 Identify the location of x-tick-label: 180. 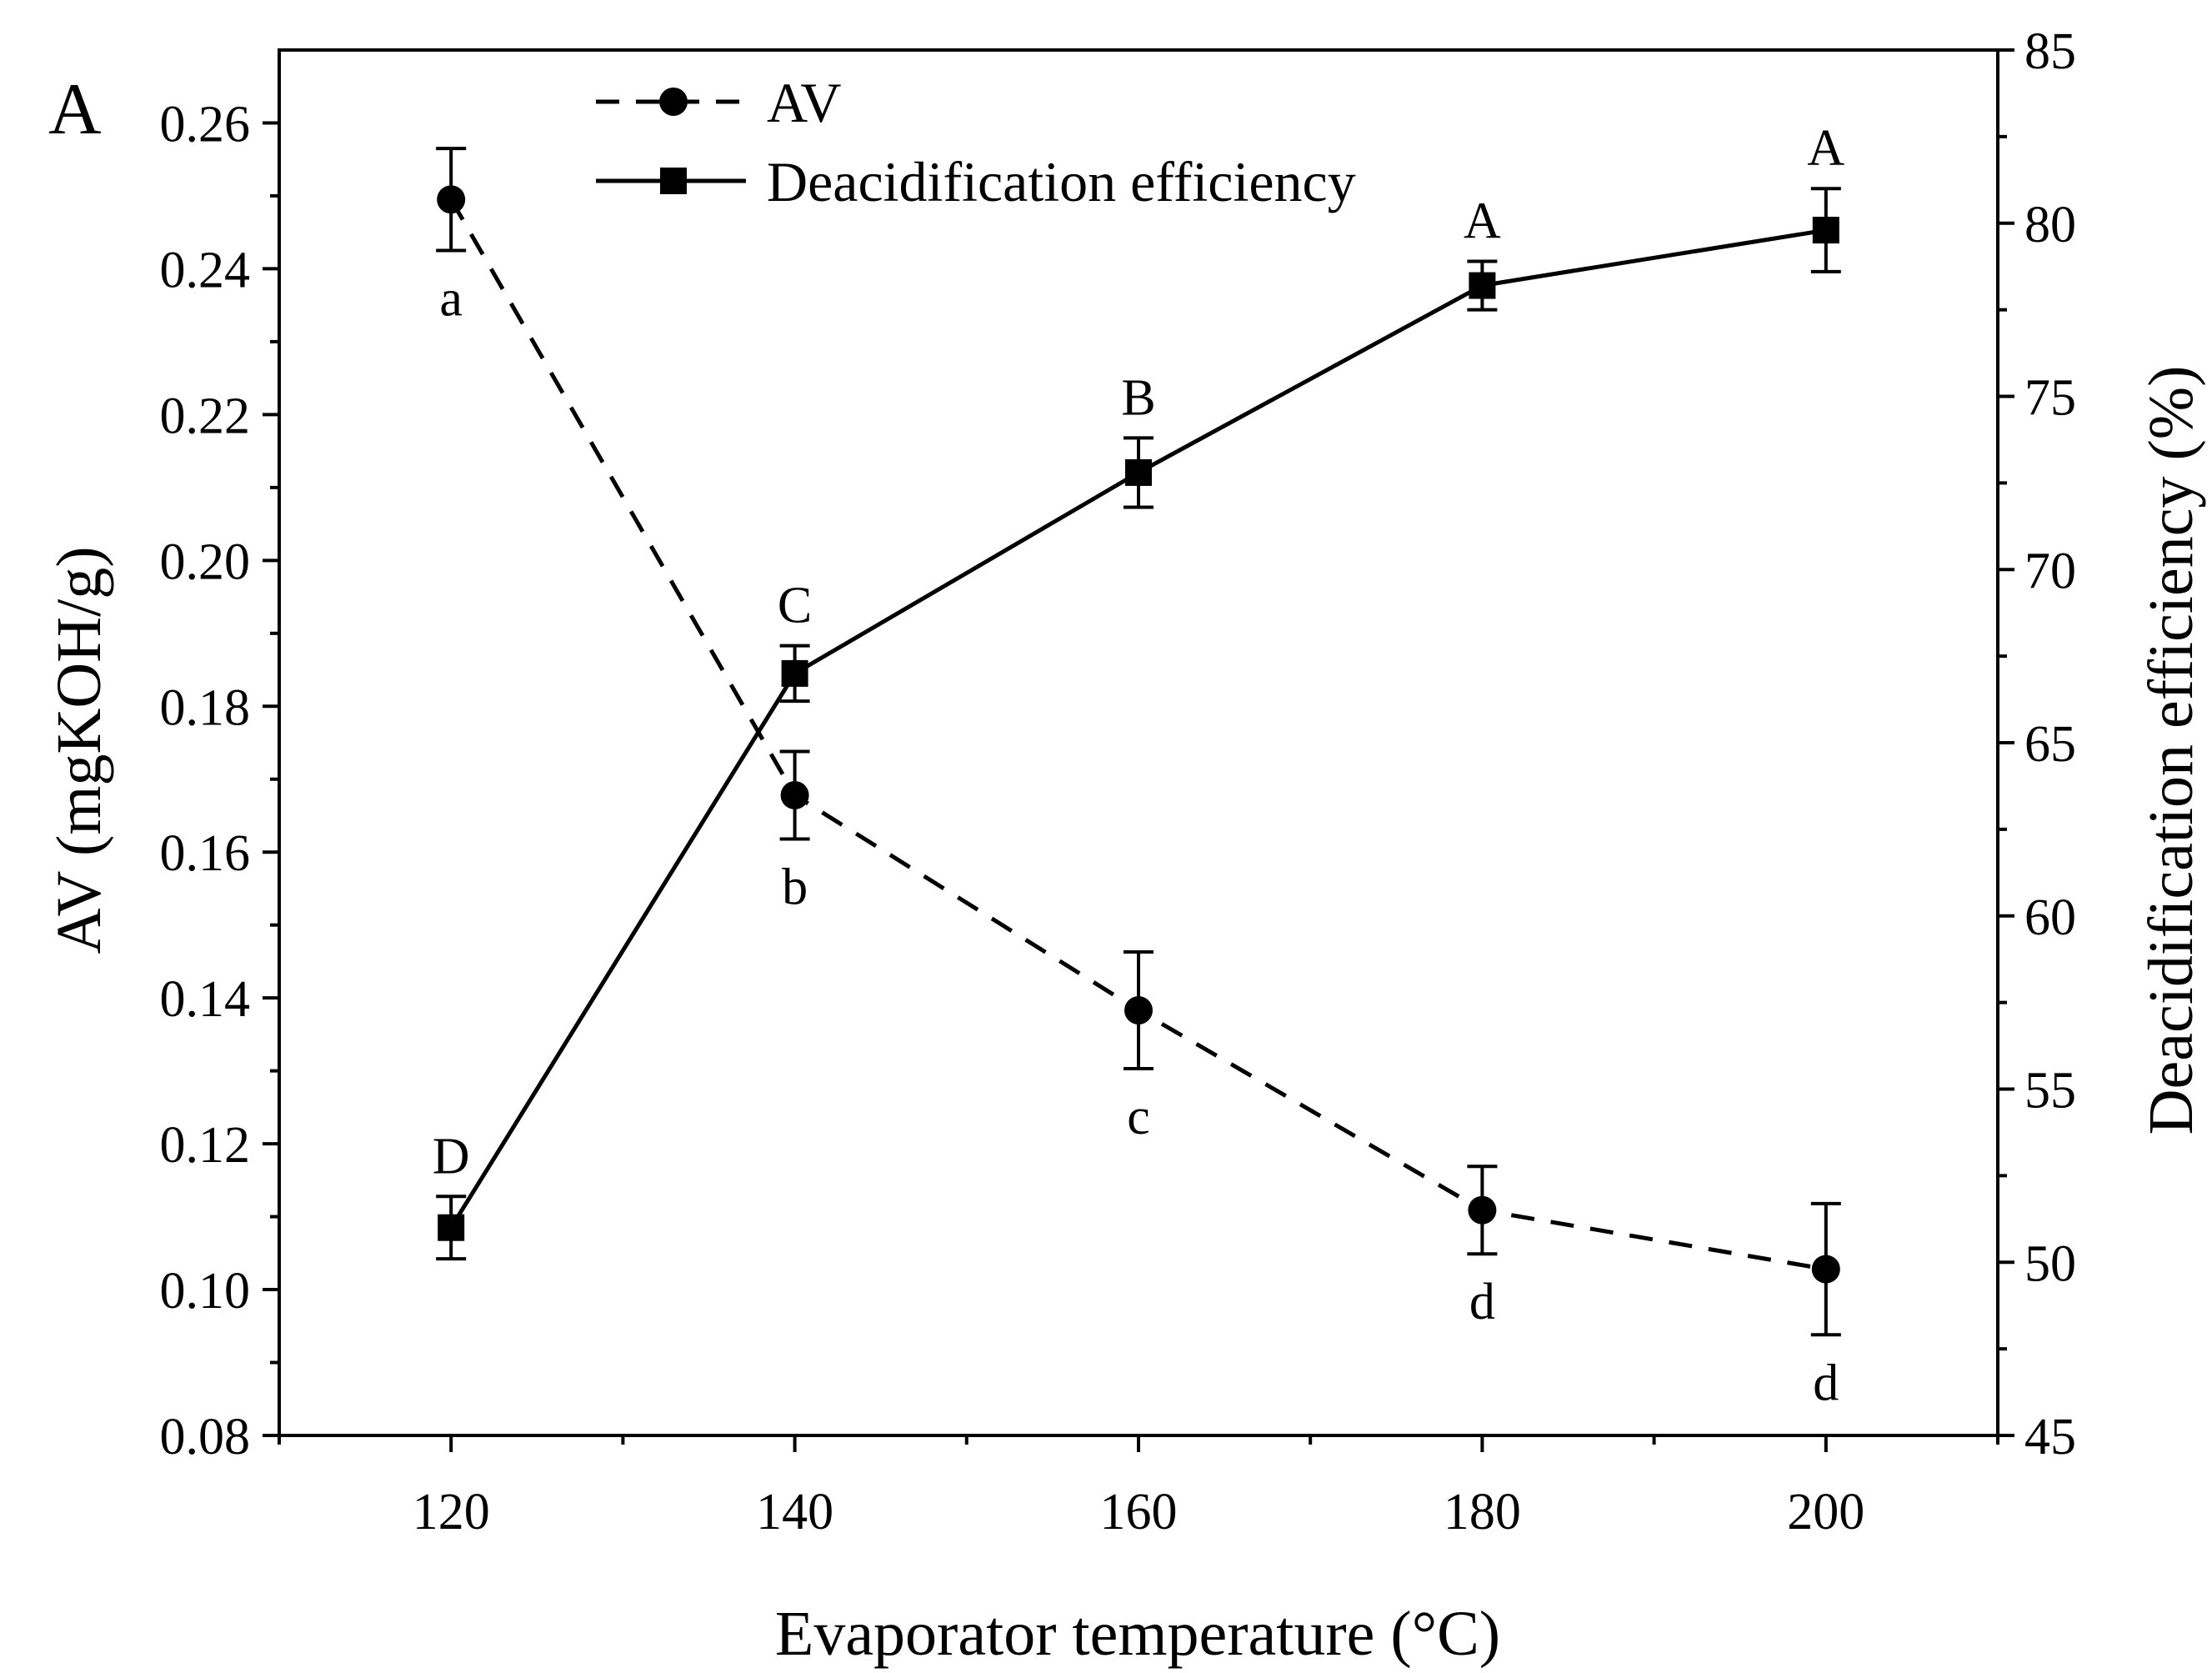
(1482, 1512).